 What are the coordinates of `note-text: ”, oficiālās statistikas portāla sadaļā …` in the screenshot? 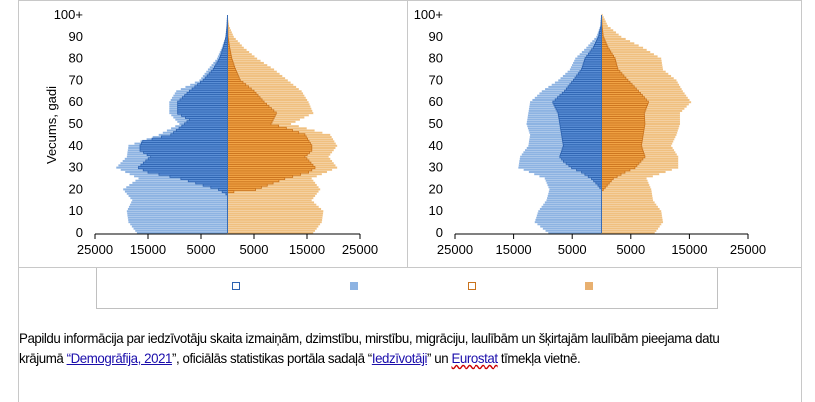 It's located at (272, 358).